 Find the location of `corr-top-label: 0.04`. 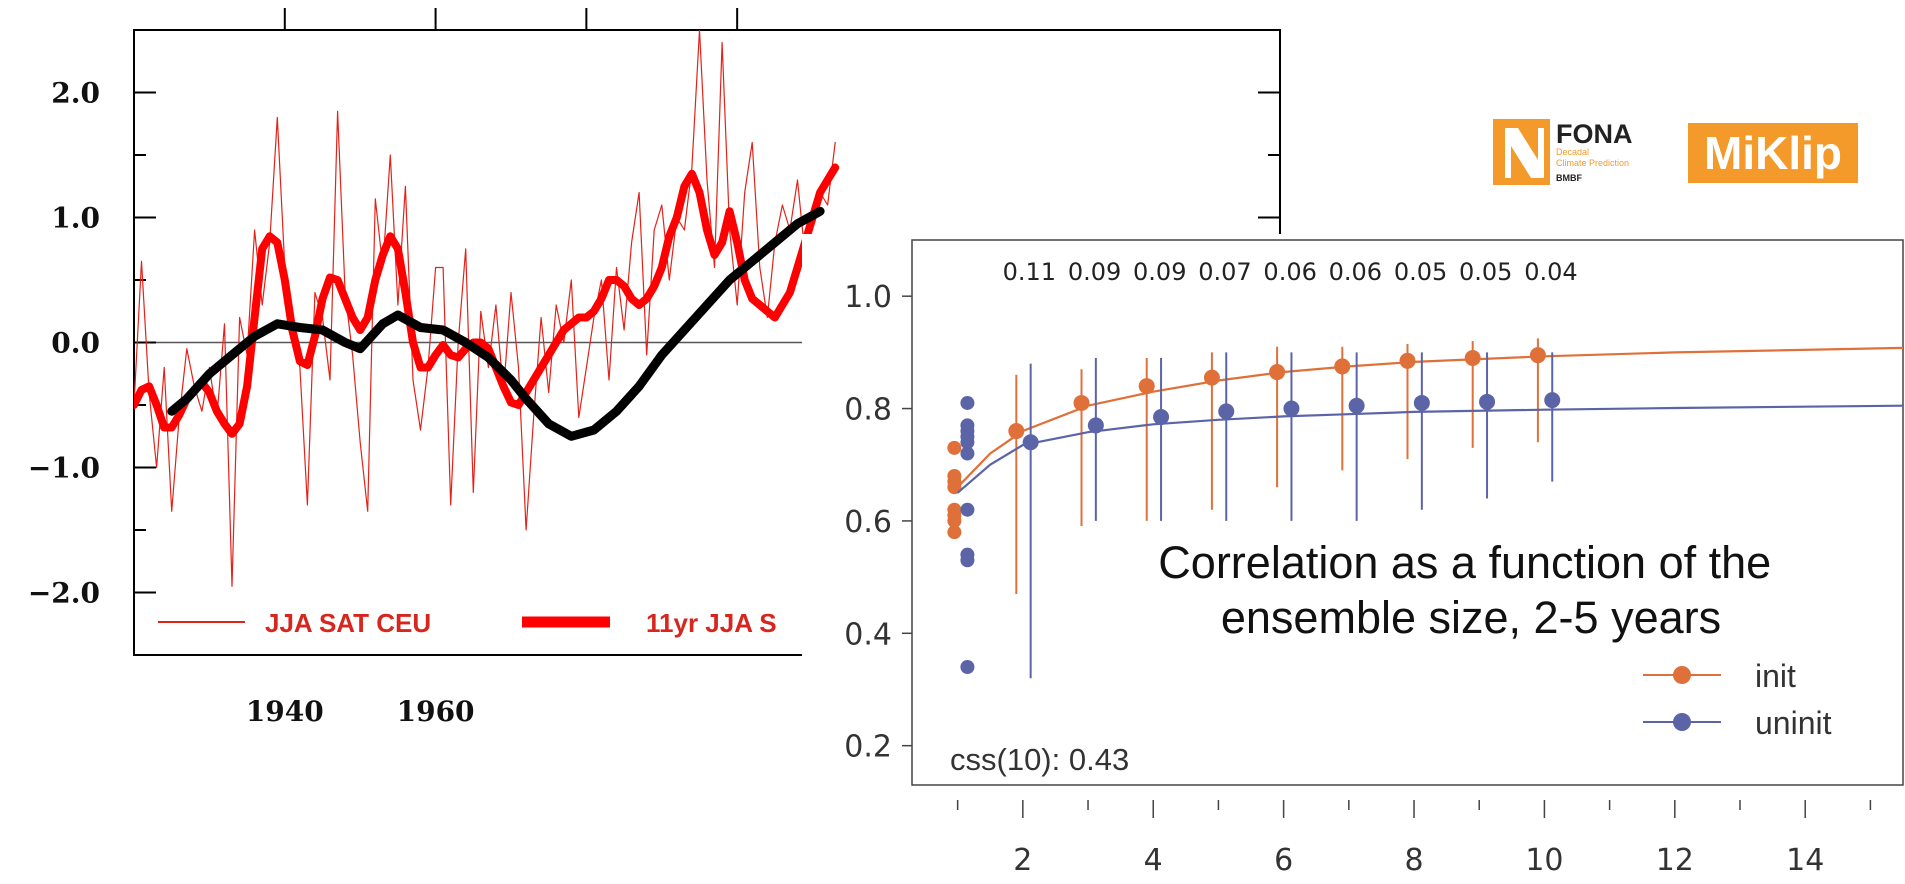

corr-top-label: 0.04 is located at coordinates (1550, 272).